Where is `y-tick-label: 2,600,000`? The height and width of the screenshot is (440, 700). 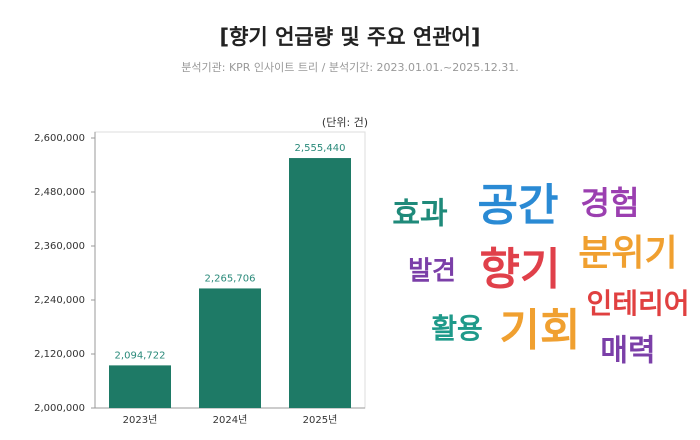 y-tick-label: 2,600,000 is located at coordinates (59, 138).